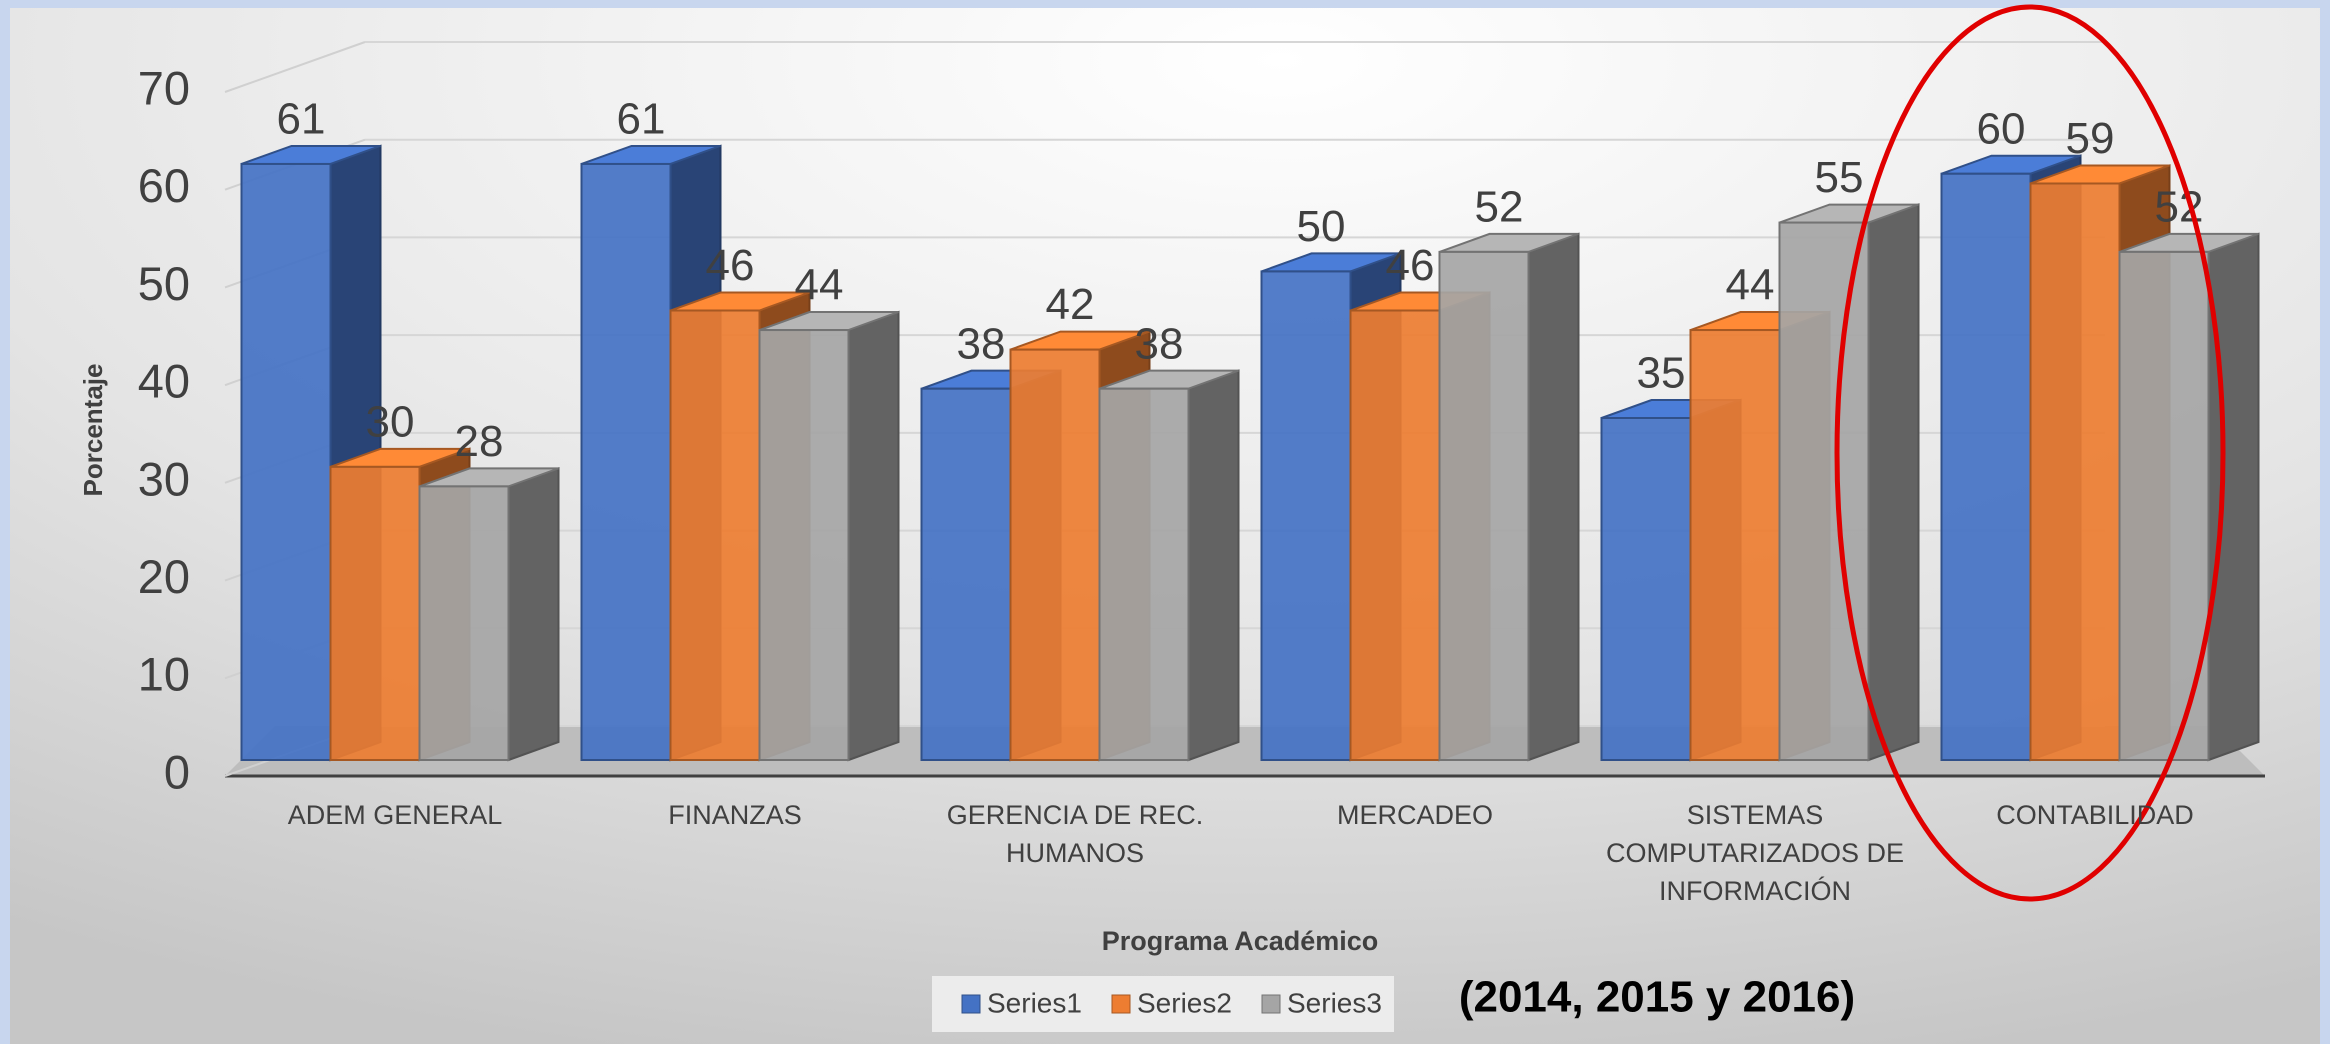  I want to click on y-tick-label: 0, so click(177, 771).